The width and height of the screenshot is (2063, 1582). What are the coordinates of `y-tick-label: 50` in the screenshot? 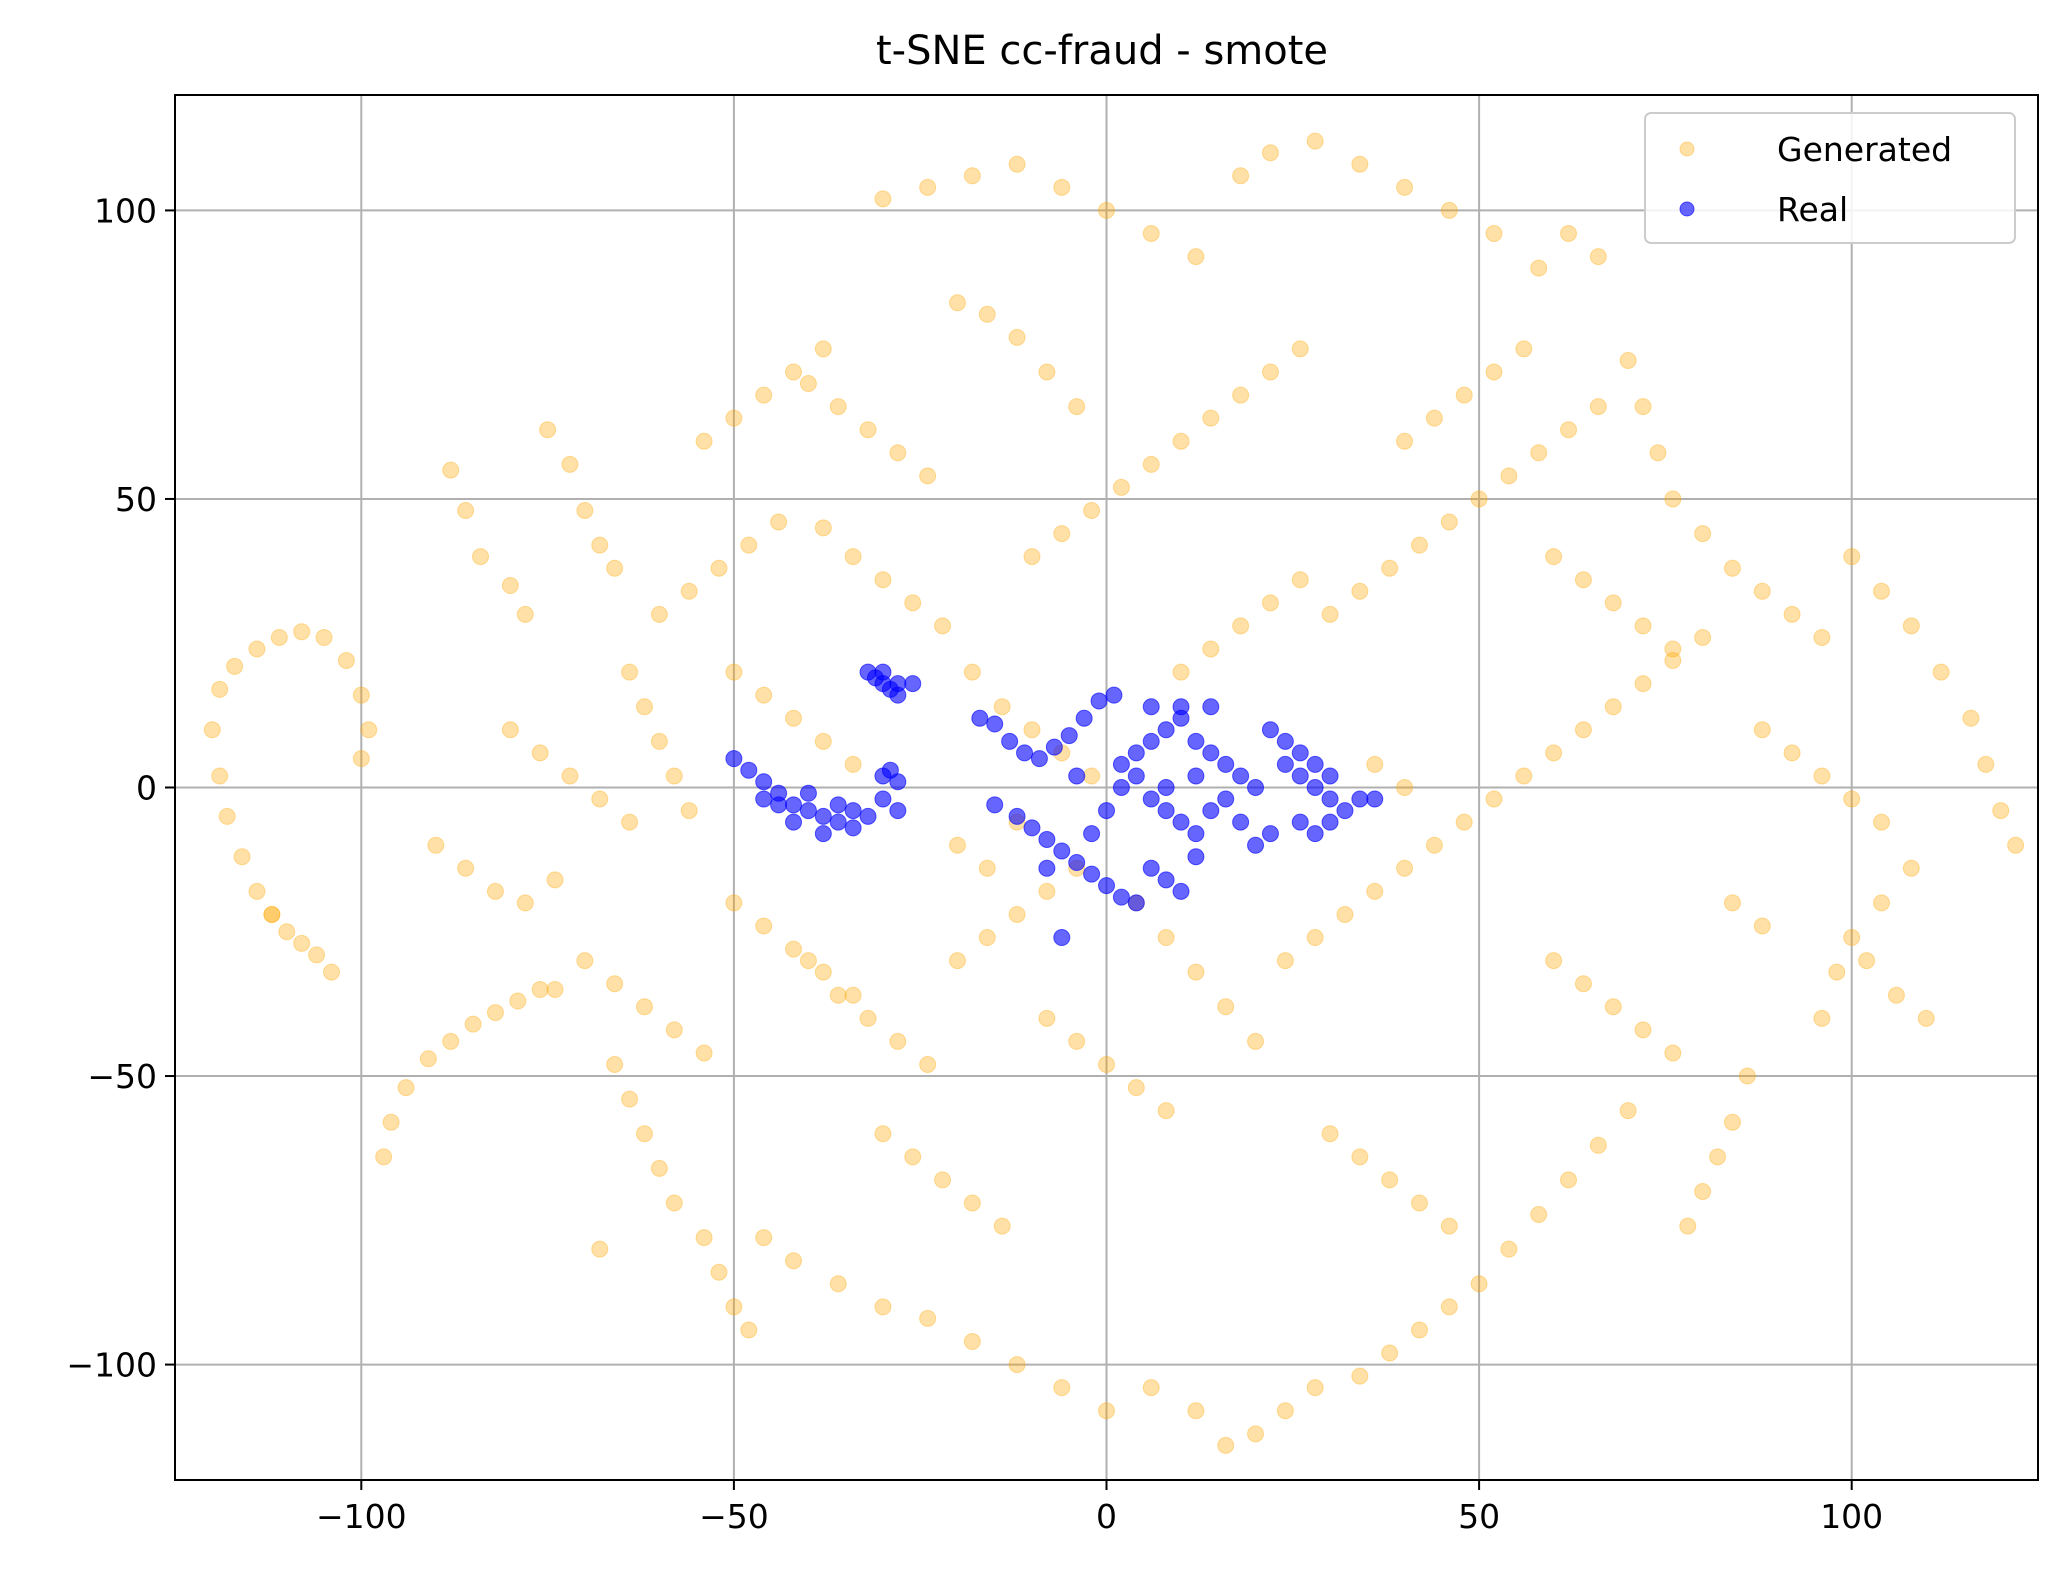 It's located at (136, 499).